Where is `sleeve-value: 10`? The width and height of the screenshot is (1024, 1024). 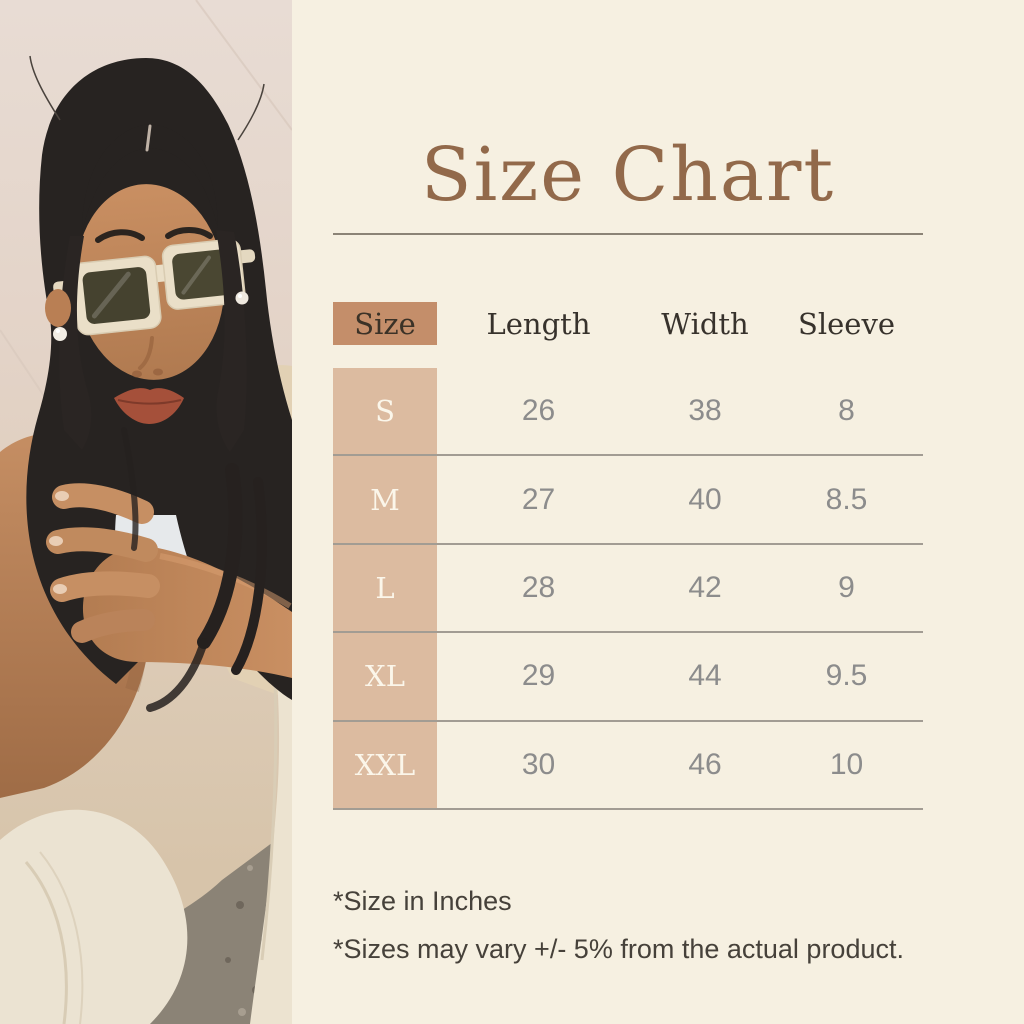 sleeve-value: 10 is located at coordinates (846, 764).